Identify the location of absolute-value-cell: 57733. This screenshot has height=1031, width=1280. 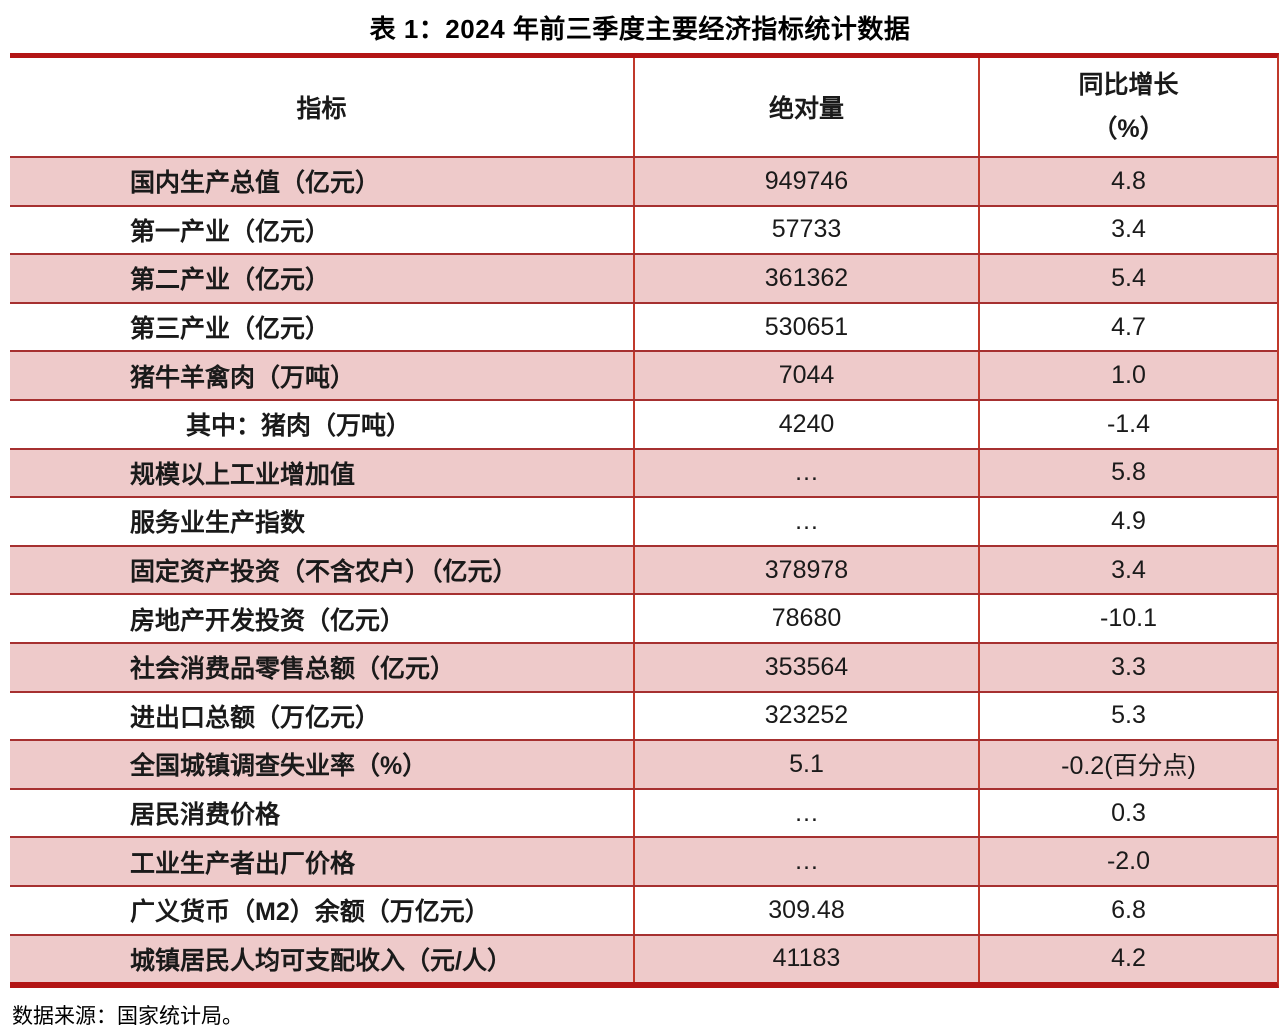
(807, 230).